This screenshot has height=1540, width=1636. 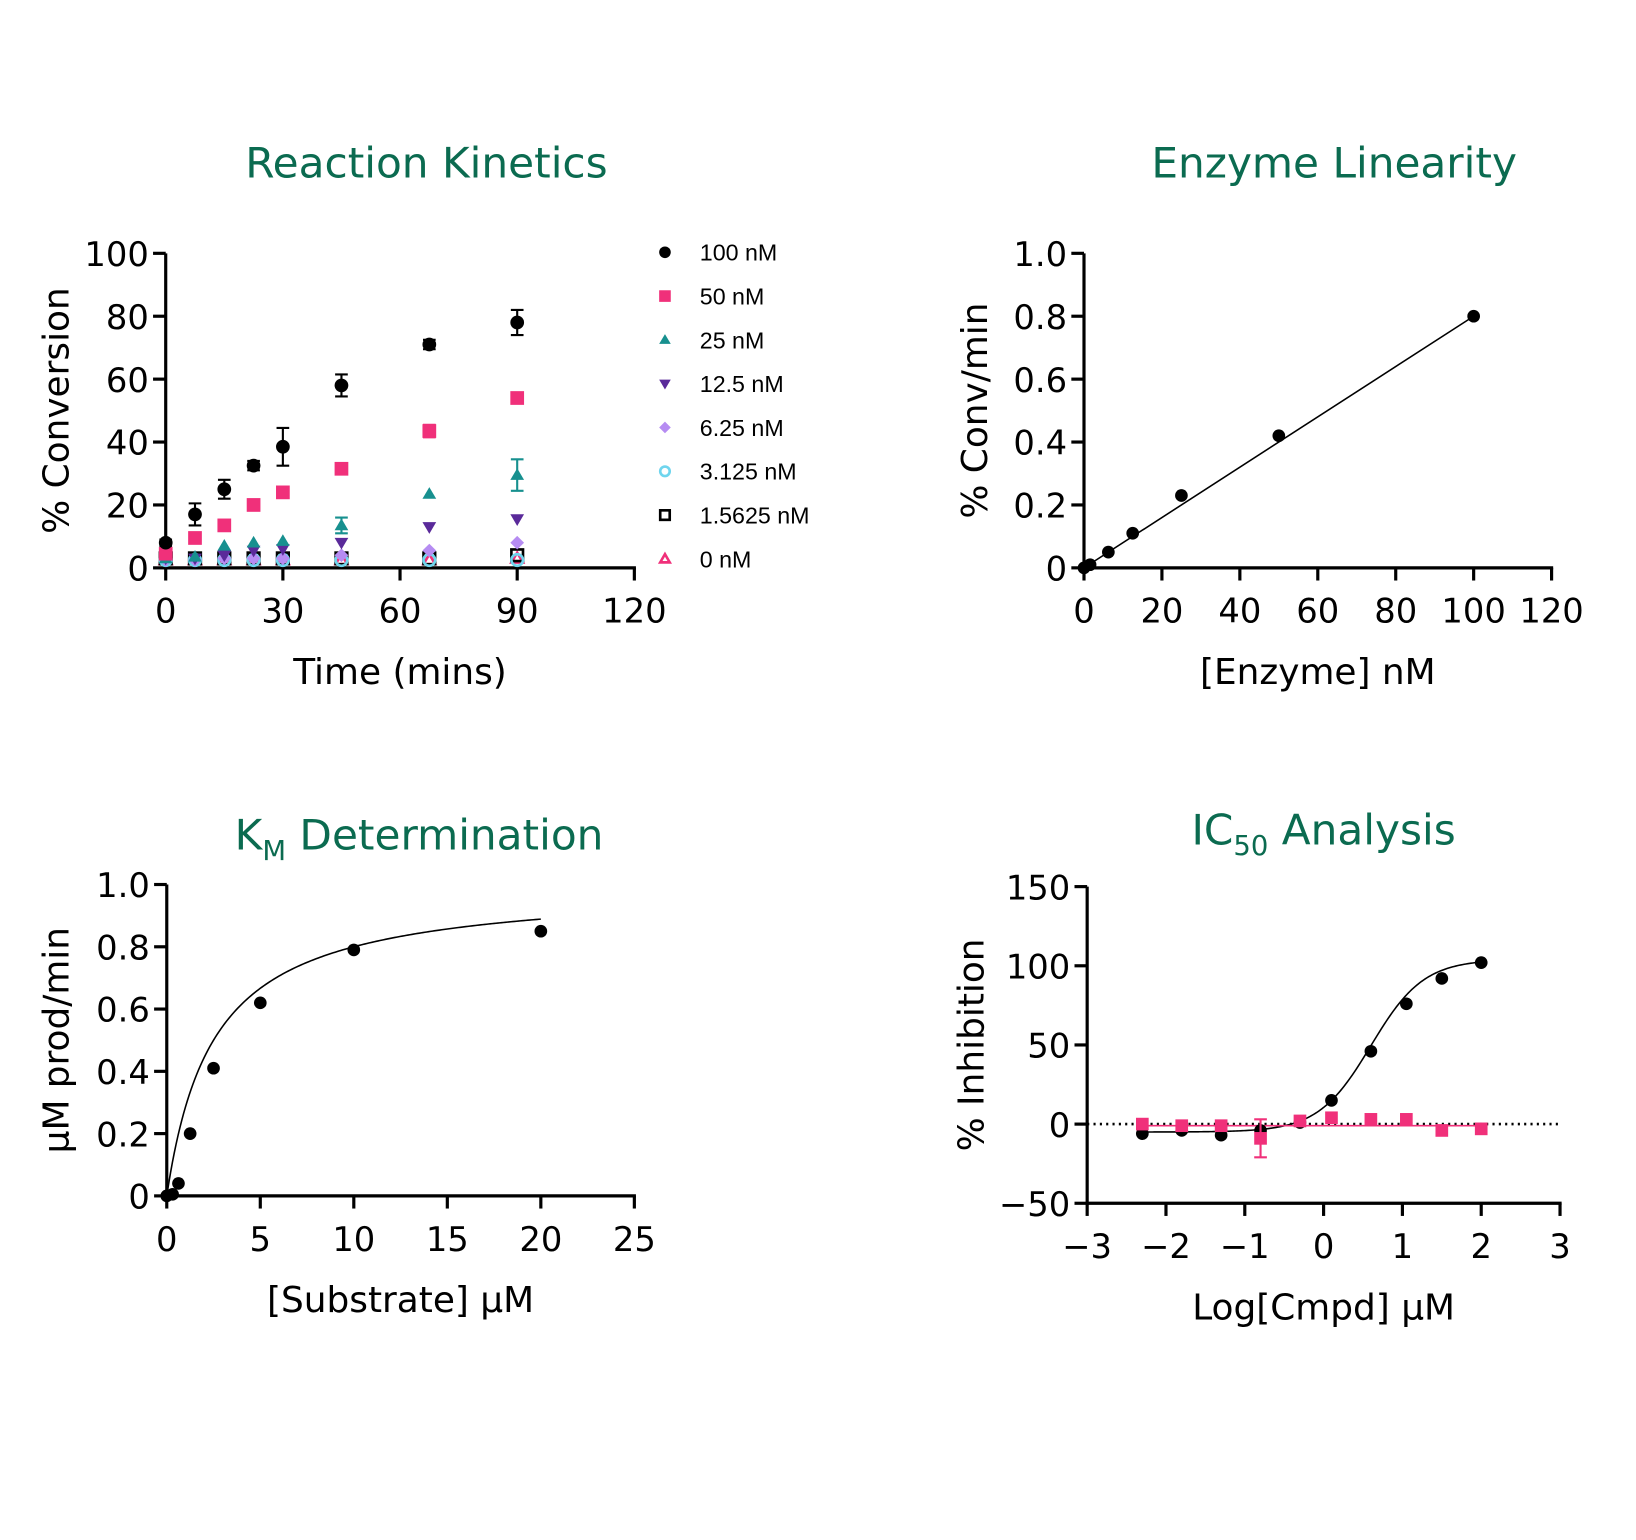 What do you see at coordinates (419, 839) in the screenshot?
I see `chart-title: KM Determination` at bounding box center [419, 839].